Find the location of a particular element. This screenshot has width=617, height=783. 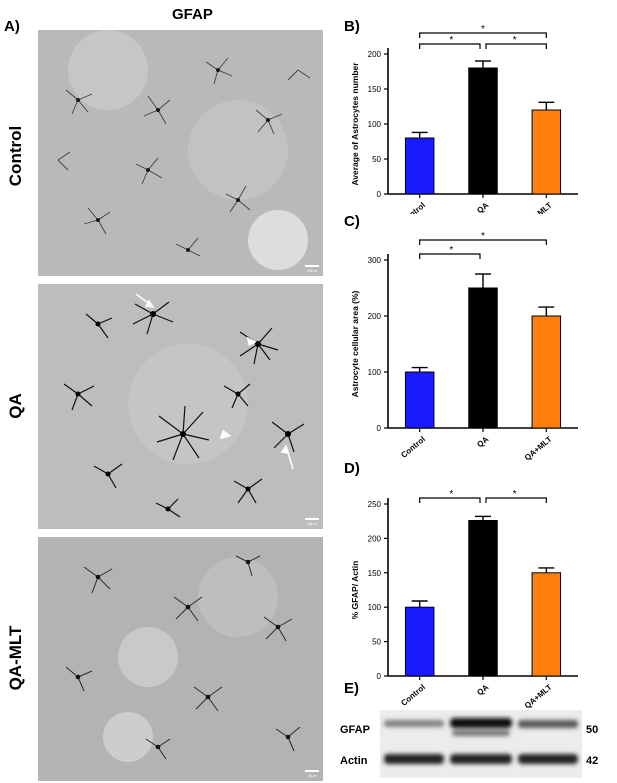

scale-bar-qa-mlt: 10µm is located at coordinates (312, 774).